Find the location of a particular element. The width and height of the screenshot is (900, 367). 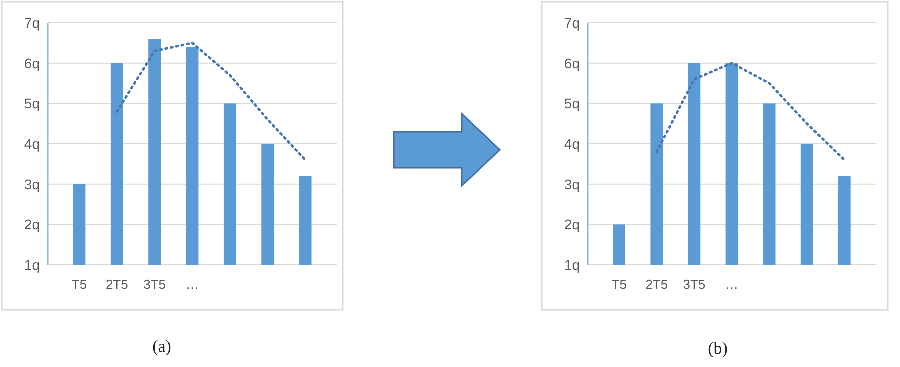

text: (b) is located at coordinates (718, 348).